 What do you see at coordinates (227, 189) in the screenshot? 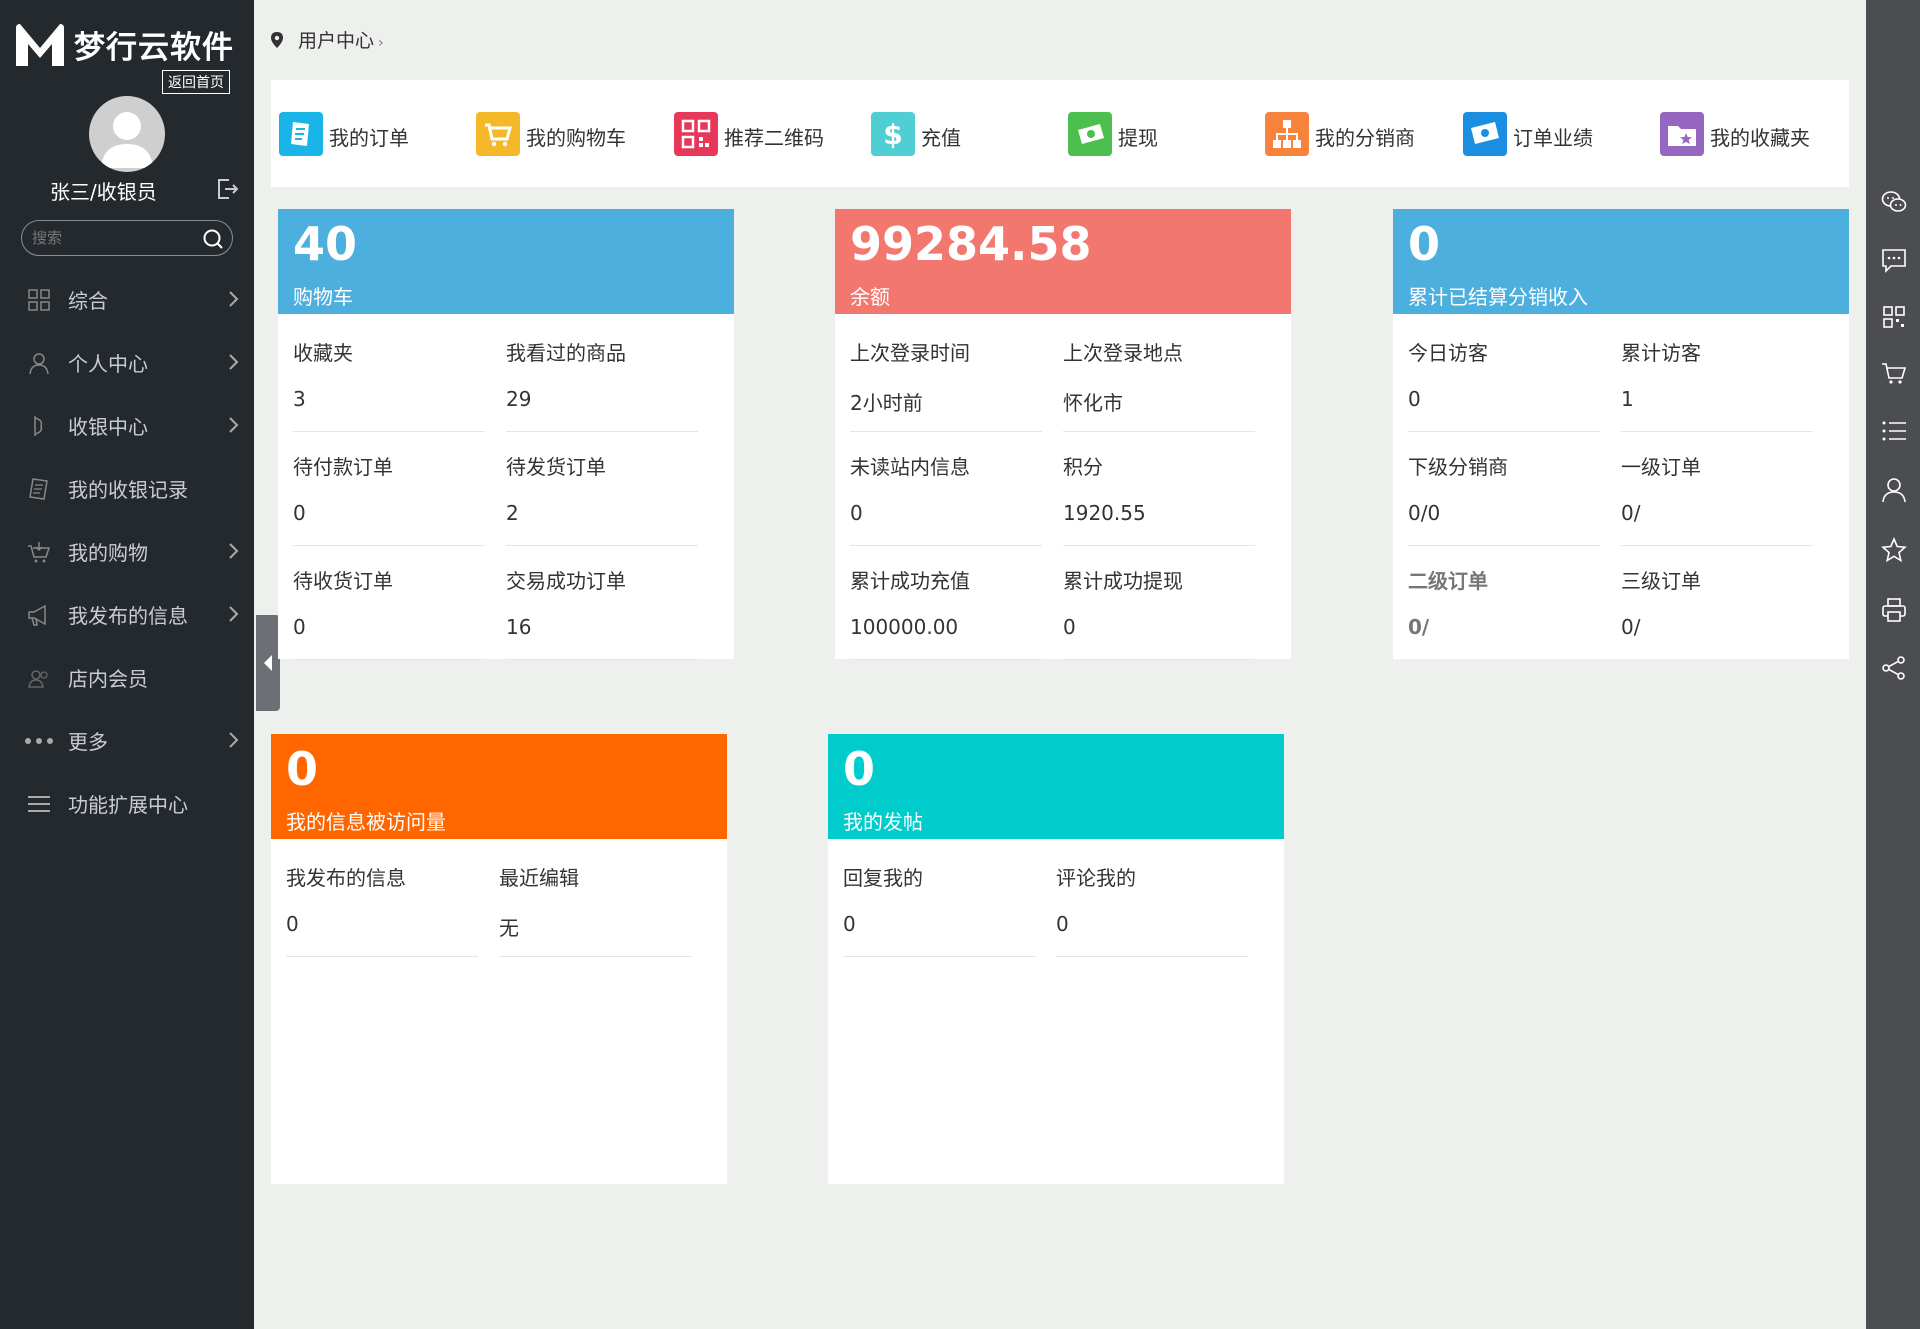
I see `logout-icon` at bounding box center [227, 189].